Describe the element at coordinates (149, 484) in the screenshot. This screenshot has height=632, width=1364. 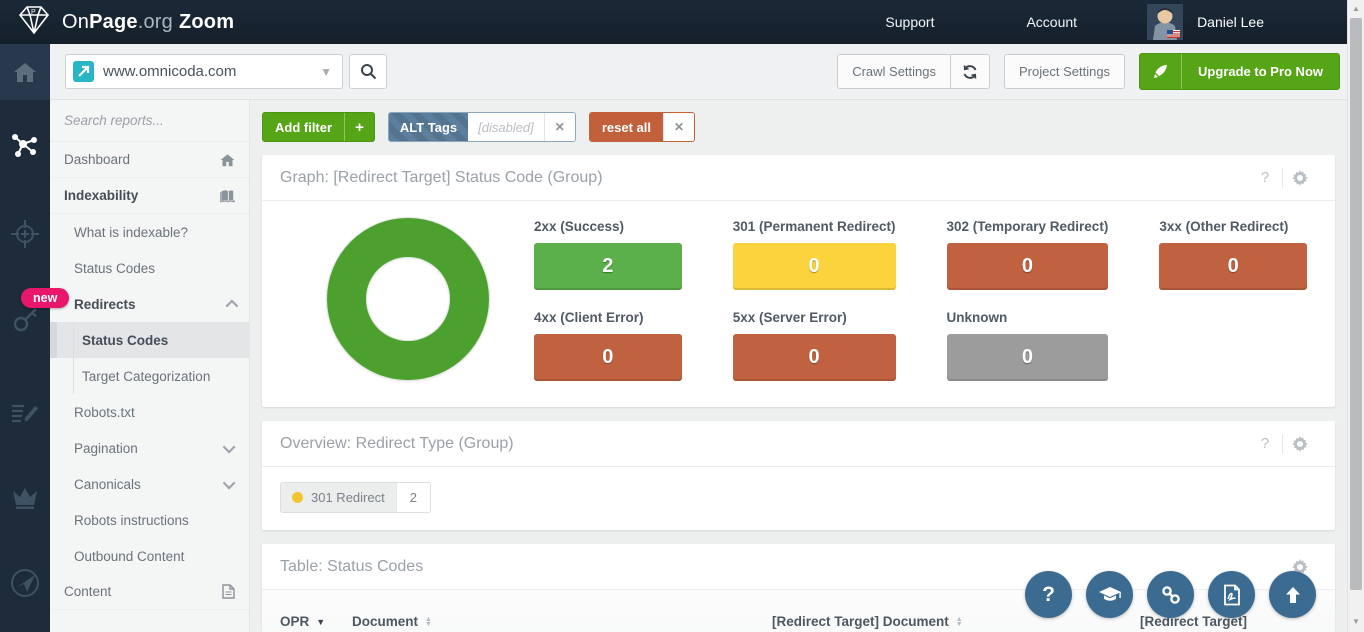
I see `sidebar-item-canonicals: Canonicals` at that location.